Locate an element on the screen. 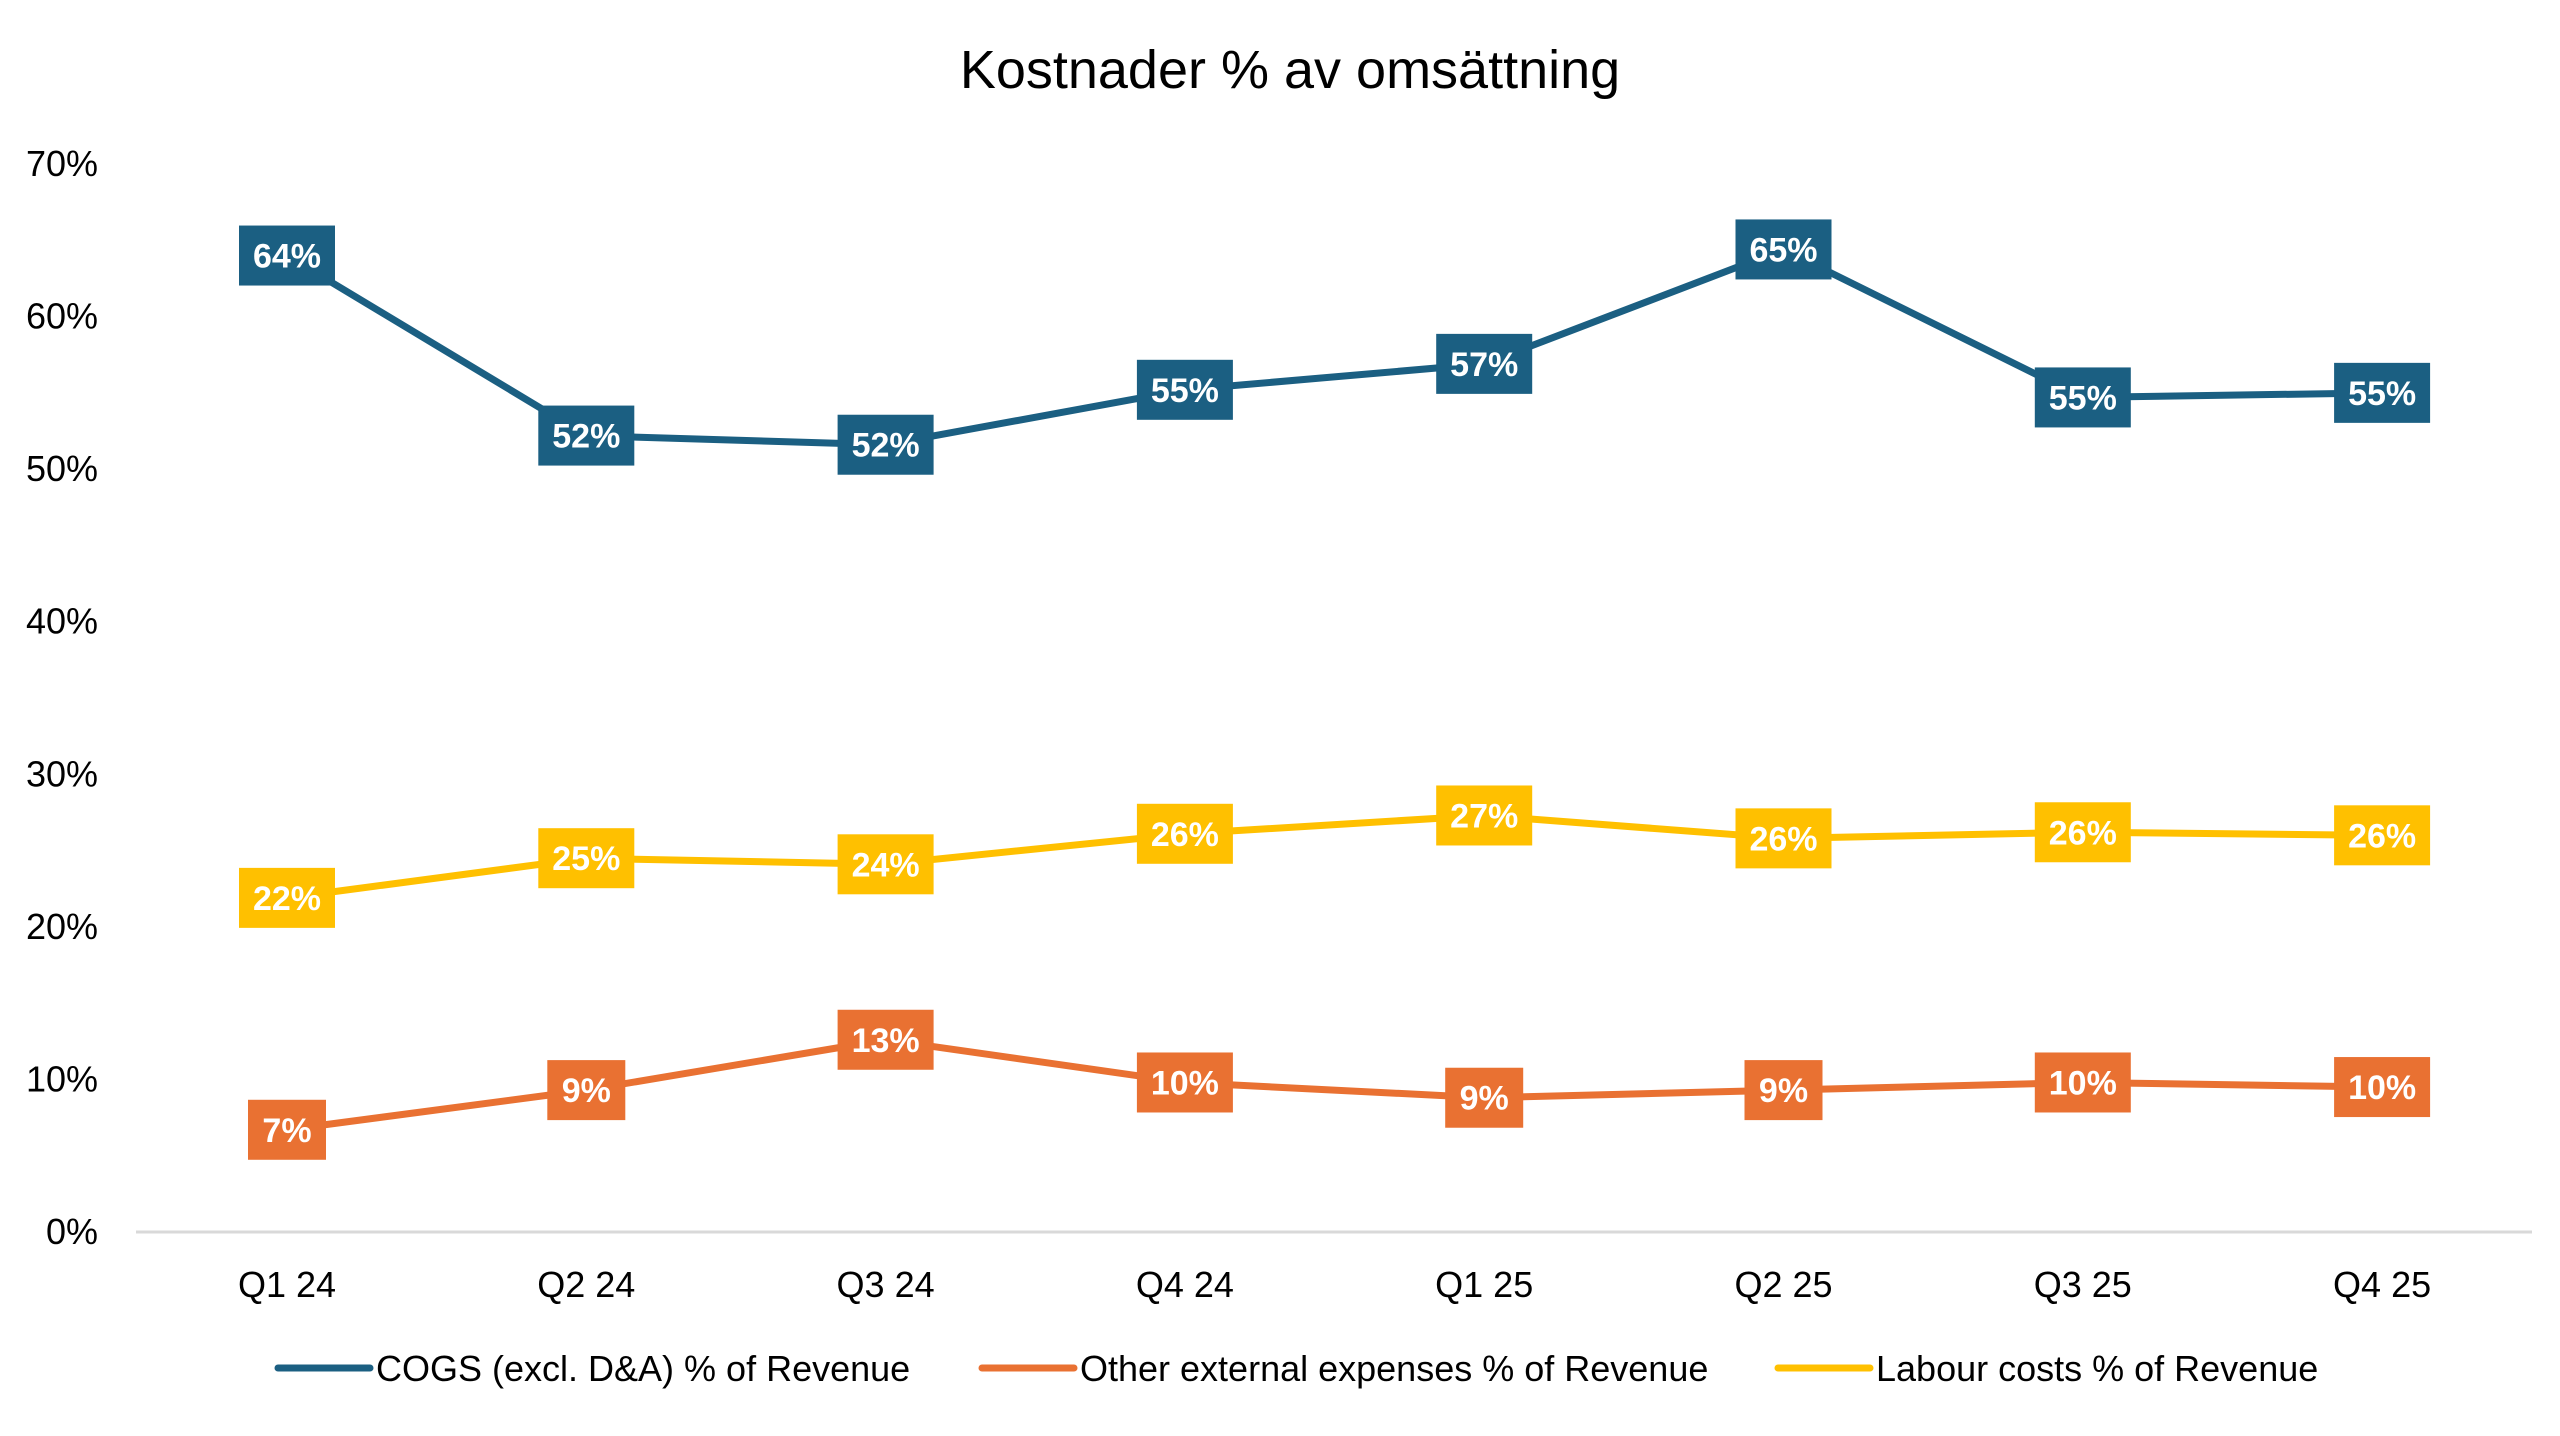 This screenshot has width=2560, height=1436. data-label: 64% is located at coordinates (287, 257).